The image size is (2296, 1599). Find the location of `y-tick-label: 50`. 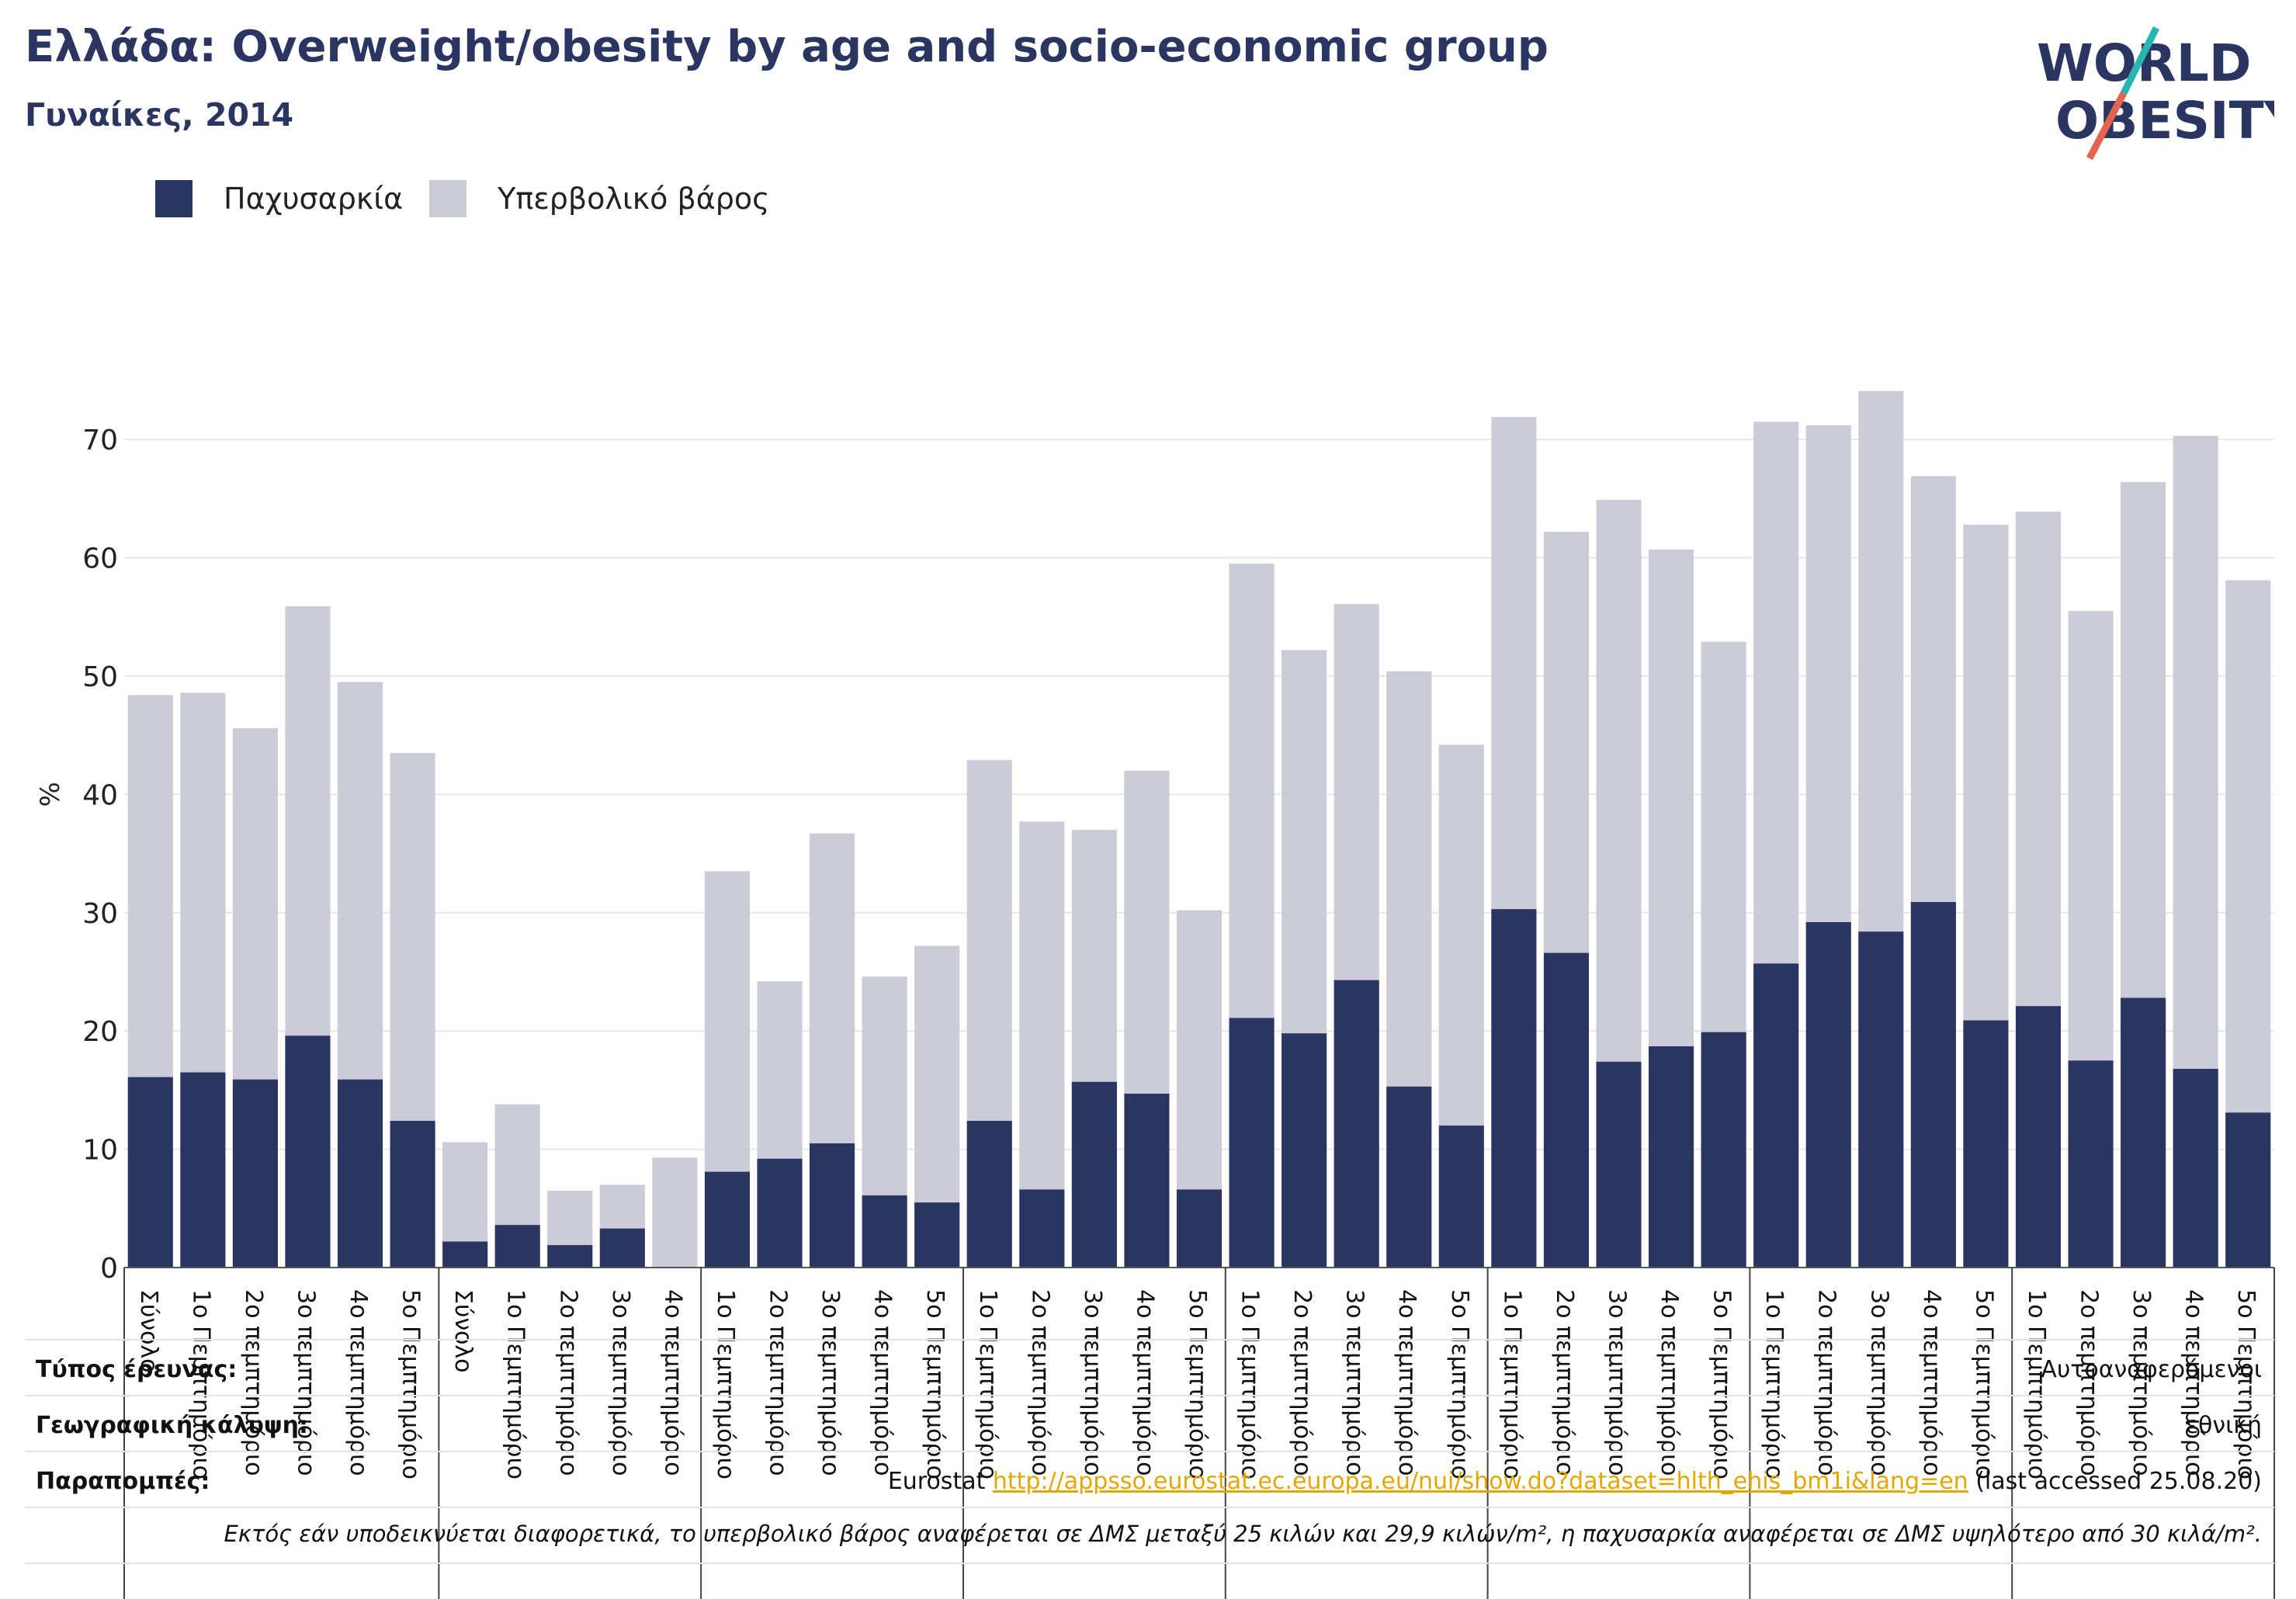

y-tick-label: 50 is located at coordinates (100, 677).